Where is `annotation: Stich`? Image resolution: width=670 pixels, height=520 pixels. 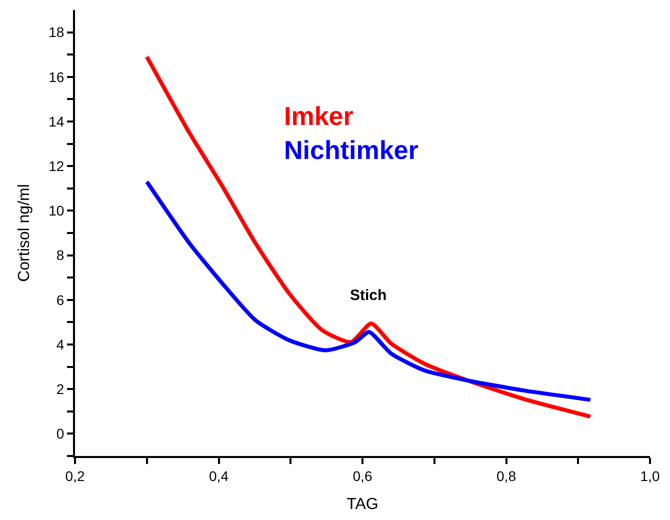
annotation: Stich is located at coordinates (368, 295).